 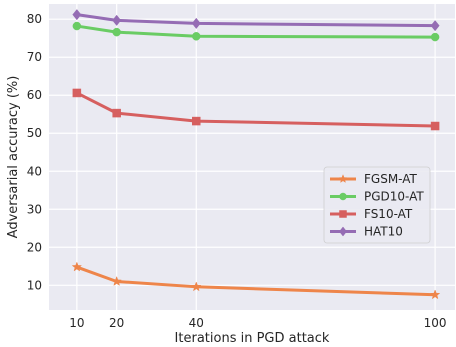 I want to click on legend-label: HAT10, so click(x=383, y=232).